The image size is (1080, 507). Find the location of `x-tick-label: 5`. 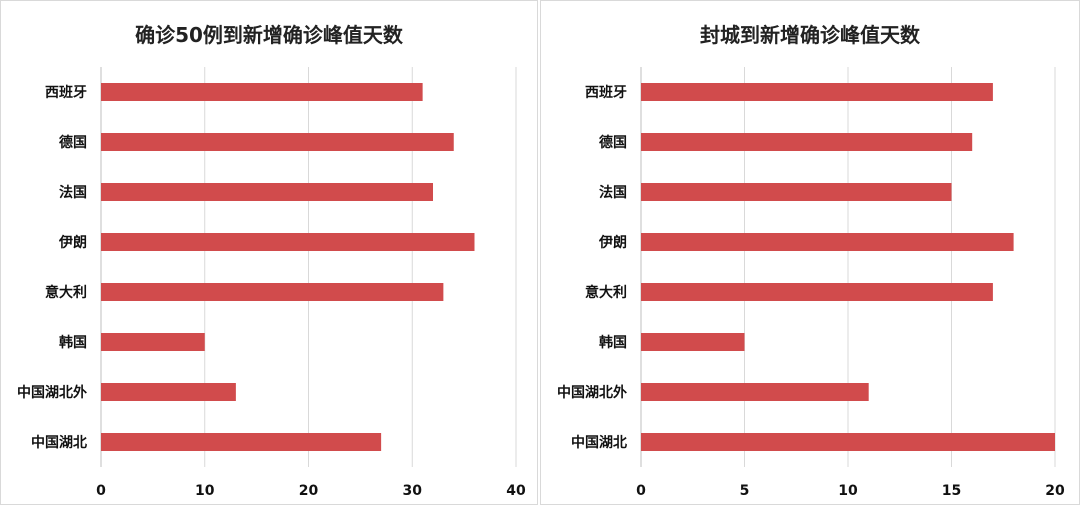

x-tick-label: 5 is located at coordinates (745, 491).